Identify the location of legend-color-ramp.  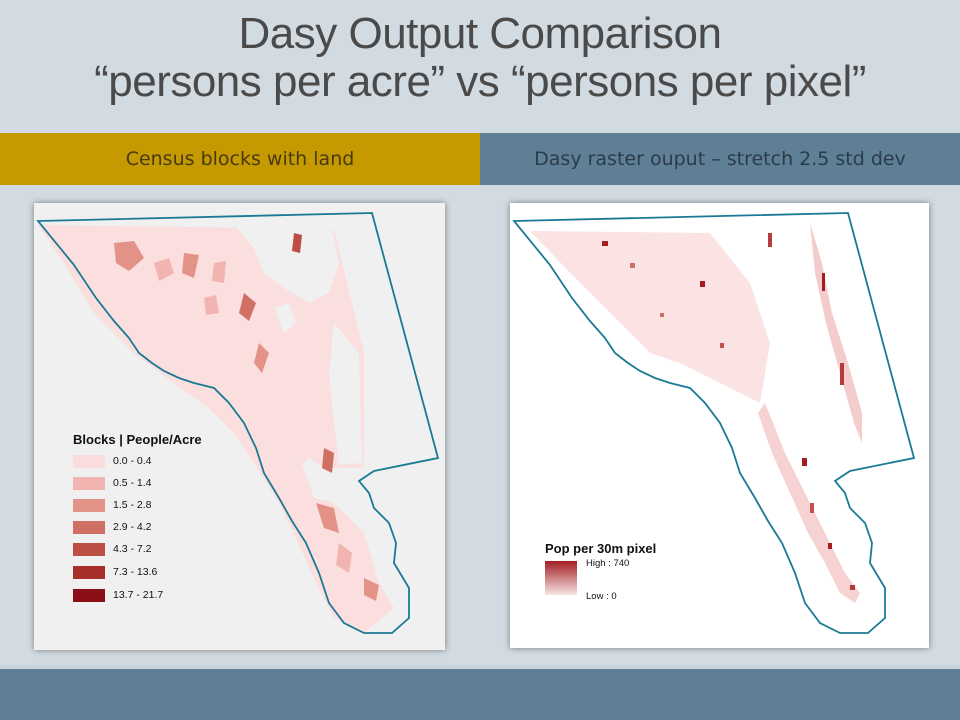
(561, 578).